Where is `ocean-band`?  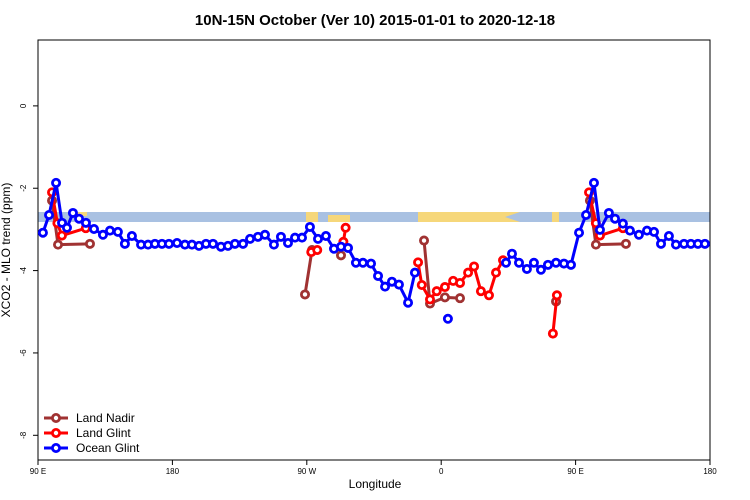 ocean-band is located at coordinates (374, 217).